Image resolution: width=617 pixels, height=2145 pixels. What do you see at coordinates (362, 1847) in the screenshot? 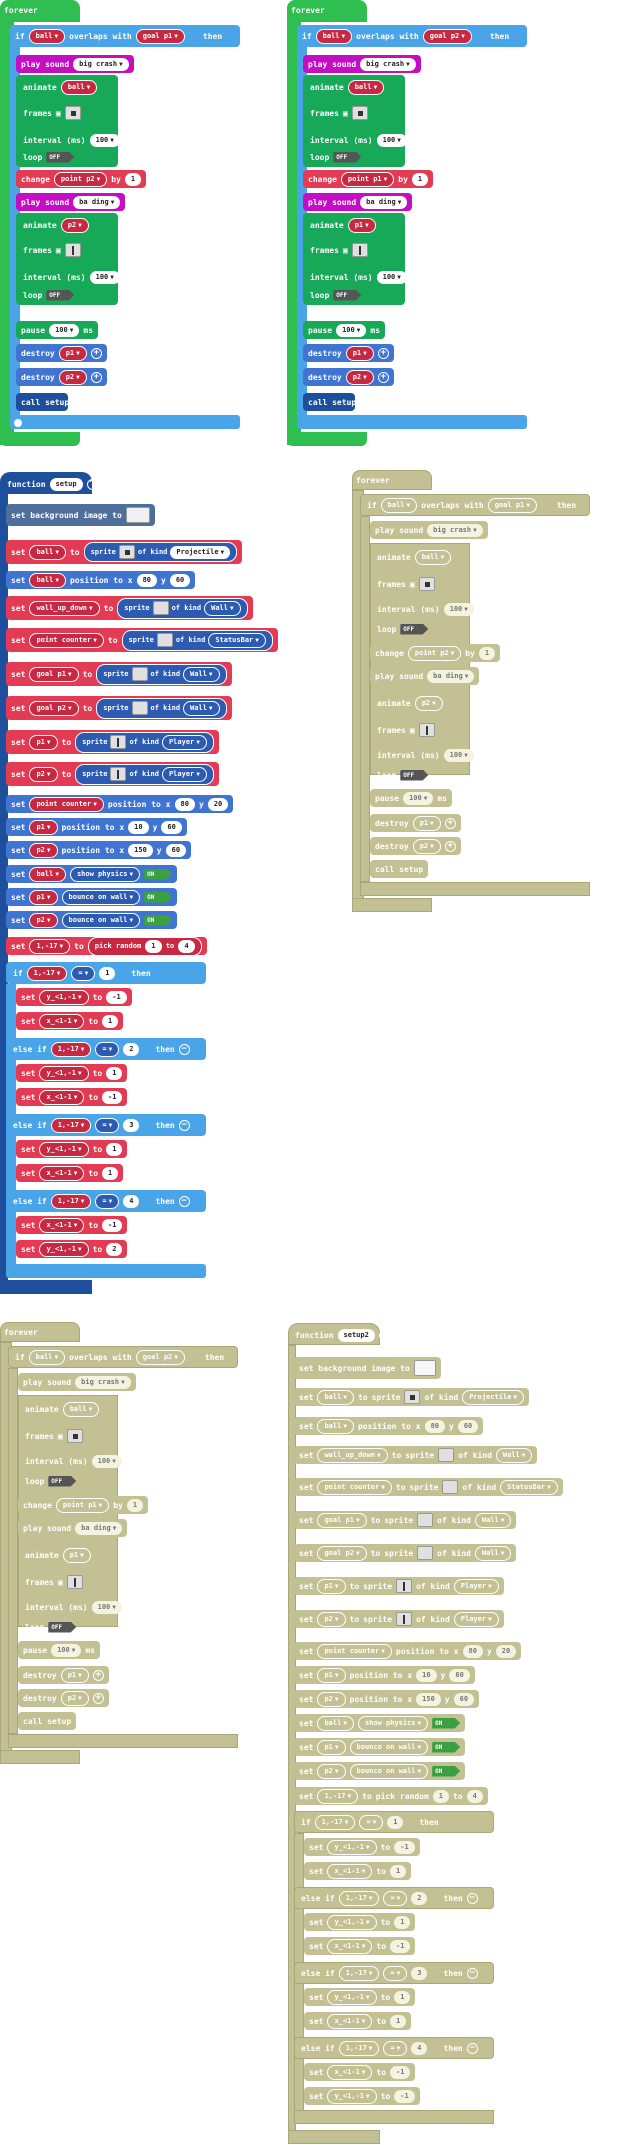
I see `set-var-block: set y_<1,-1 ▼ to -1` at bounding box center [362, 1847].